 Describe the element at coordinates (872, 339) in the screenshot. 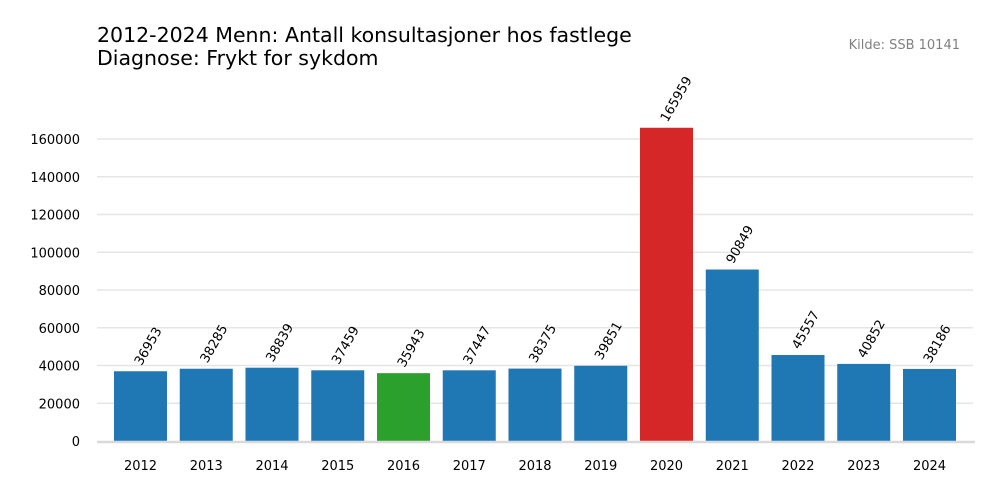

I see `data-label-2023: 40852` at that location.